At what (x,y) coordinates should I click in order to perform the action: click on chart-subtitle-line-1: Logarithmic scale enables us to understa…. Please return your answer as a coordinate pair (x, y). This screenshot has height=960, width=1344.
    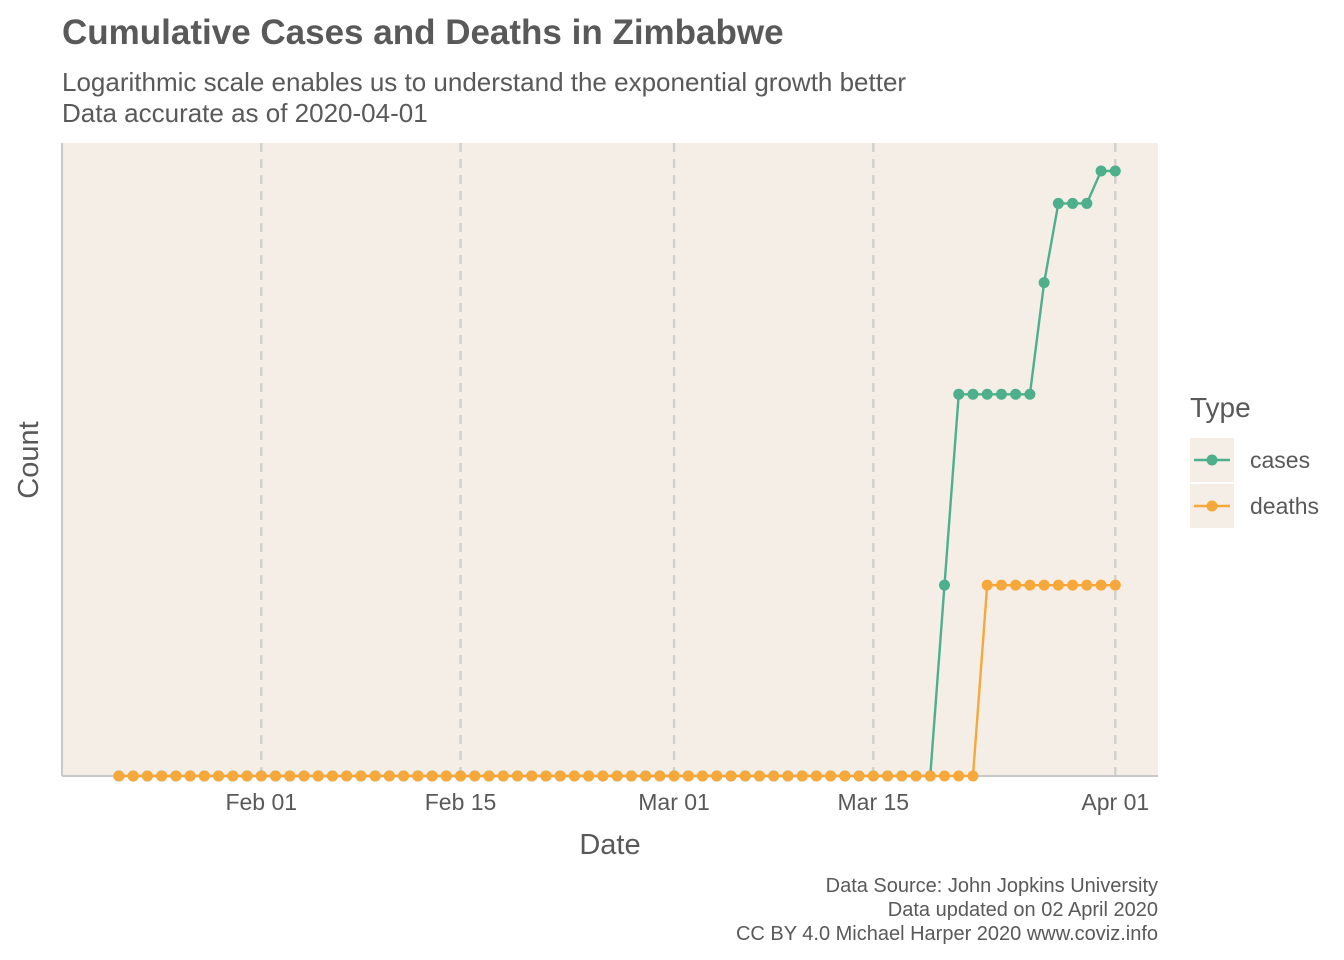
    Looking at the image, I should click on (484, 82).